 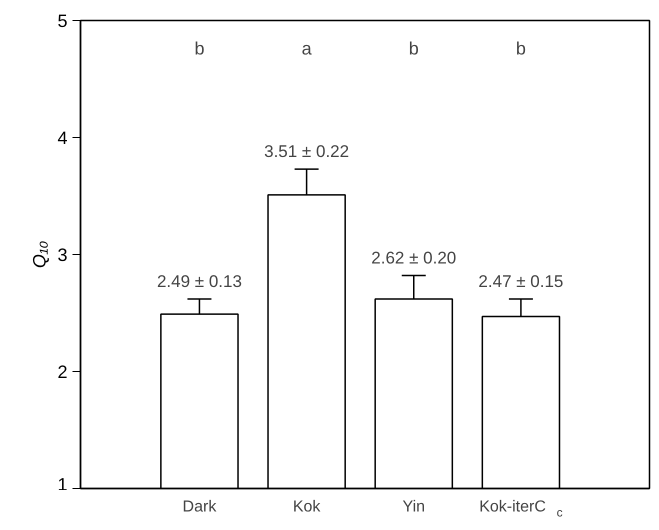 What do you see at coordinates (307, 507) in the screenshot?
I see `x-tick-label: Kok` at bounding box center [307, 507].